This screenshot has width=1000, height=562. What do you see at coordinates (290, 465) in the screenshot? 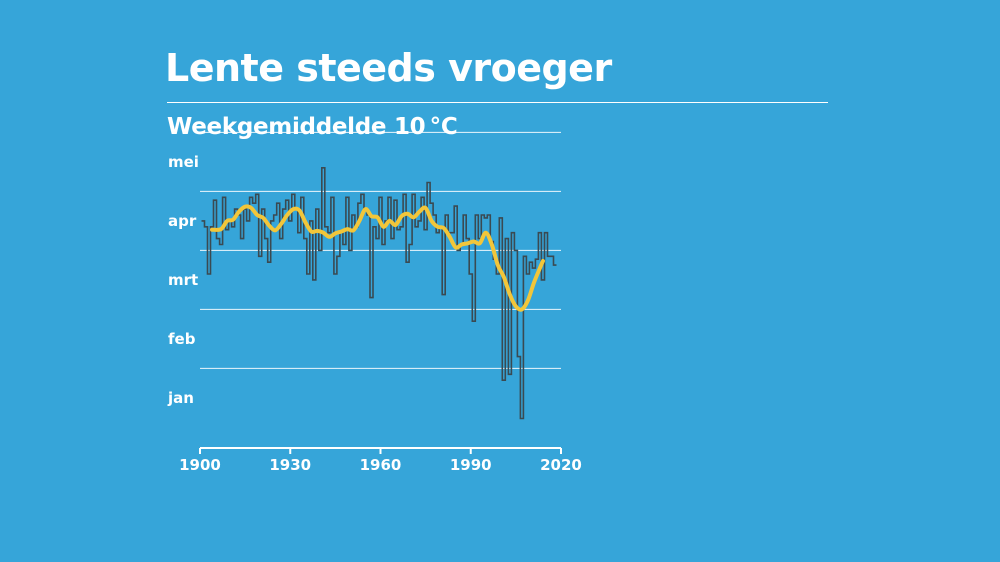
I see `x-tick-label-1930: 1930` at bounding box center [290, 465].